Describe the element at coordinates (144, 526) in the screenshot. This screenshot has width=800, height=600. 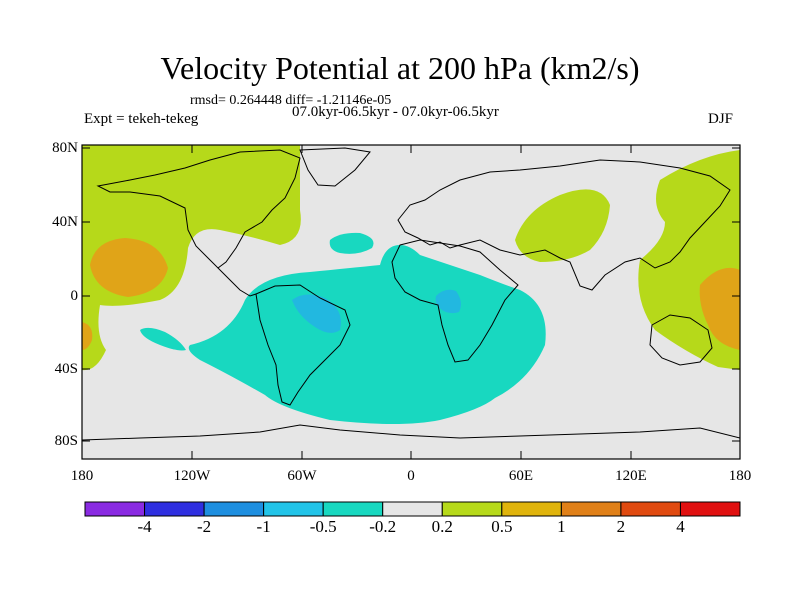
I see `colorbar-label: -4` at that location.